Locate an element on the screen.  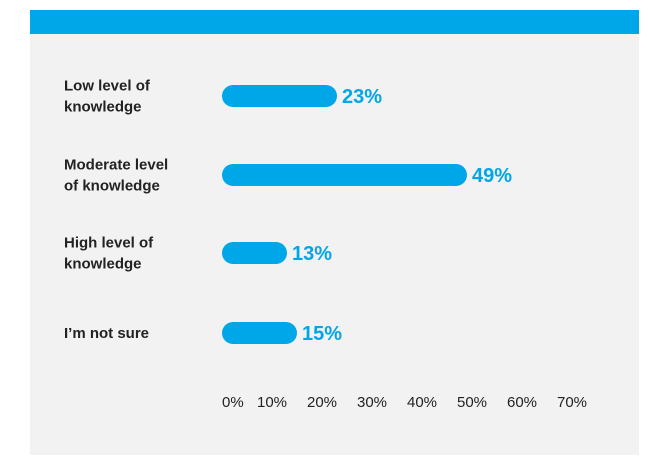
value-label: 15% is located at coordinates (322, 334).